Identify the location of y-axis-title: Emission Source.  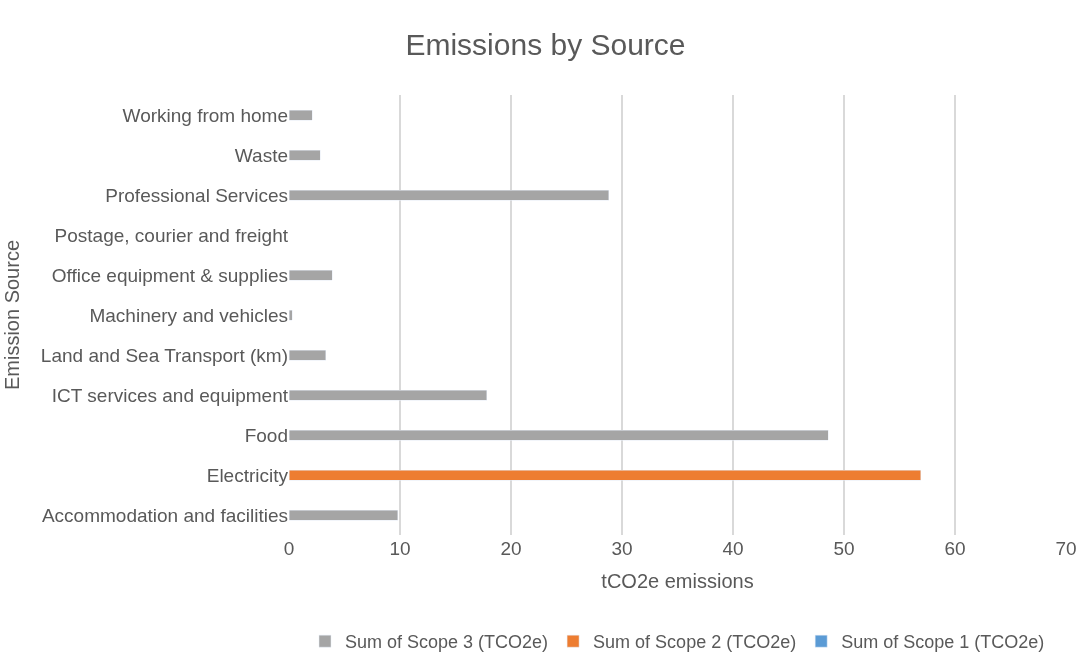
(12, 315).